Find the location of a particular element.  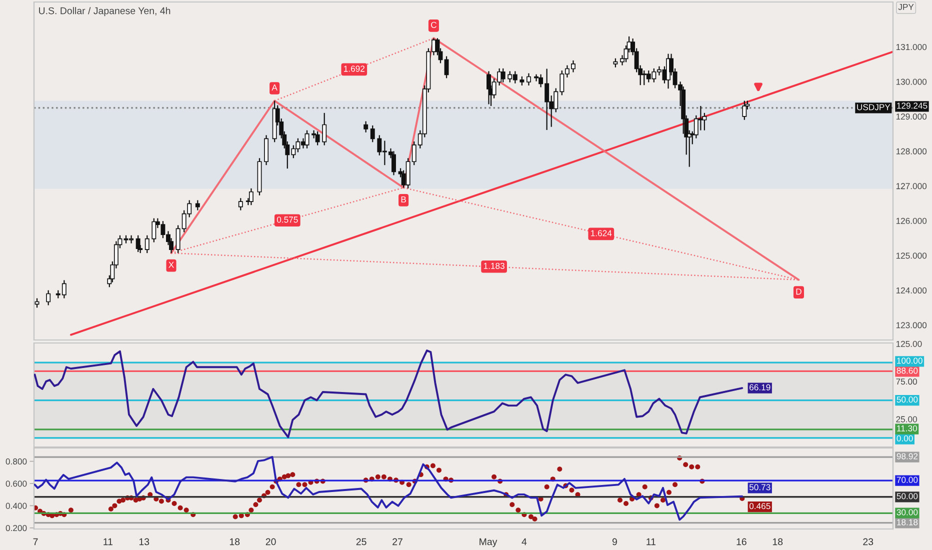

data-label: 50.73 is located at coordinates (759, 487).